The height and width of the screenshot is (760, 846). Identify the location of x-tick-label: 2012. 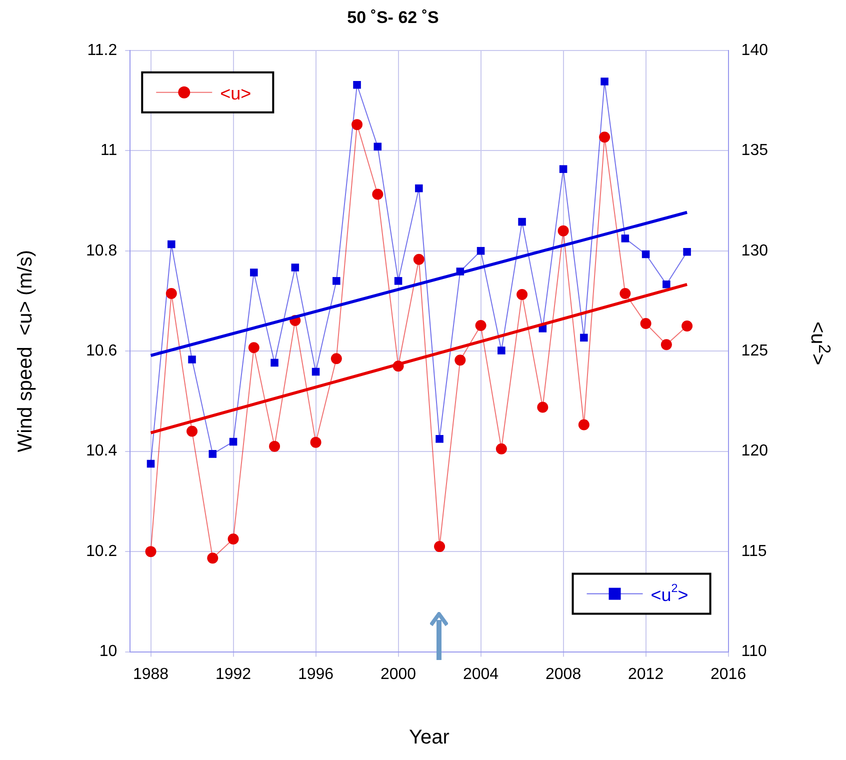
(646, 674).